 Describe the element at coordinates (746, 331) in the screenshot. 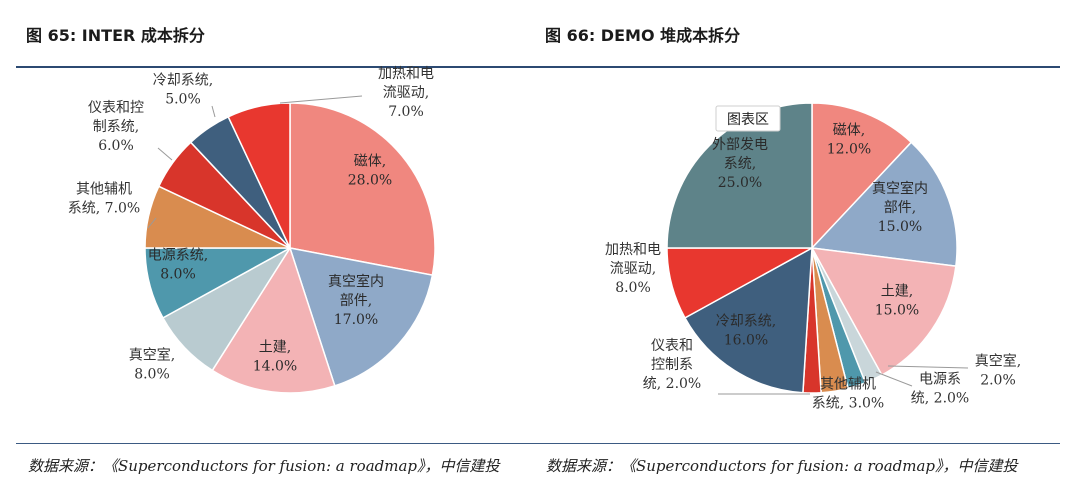

I see `slice-data-label: 冷却系统, 16.0%` at that location.